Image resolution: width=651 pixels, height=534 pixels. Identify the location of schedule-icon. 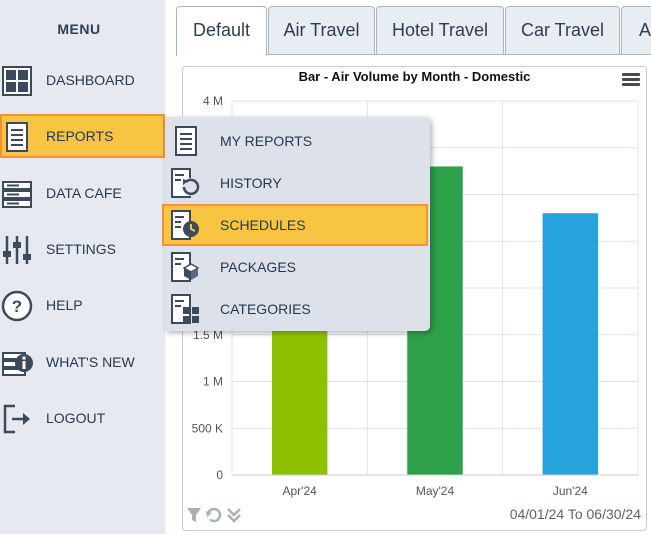
(185, 225).